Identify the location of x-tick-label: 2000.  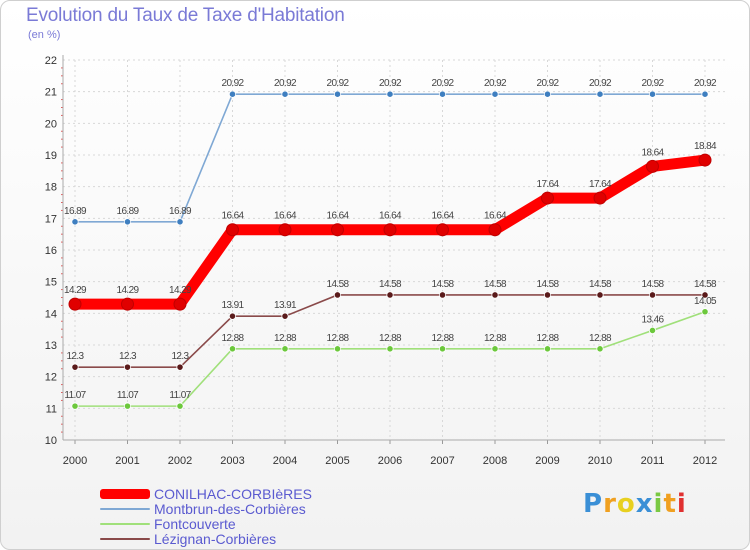
(75, 461).